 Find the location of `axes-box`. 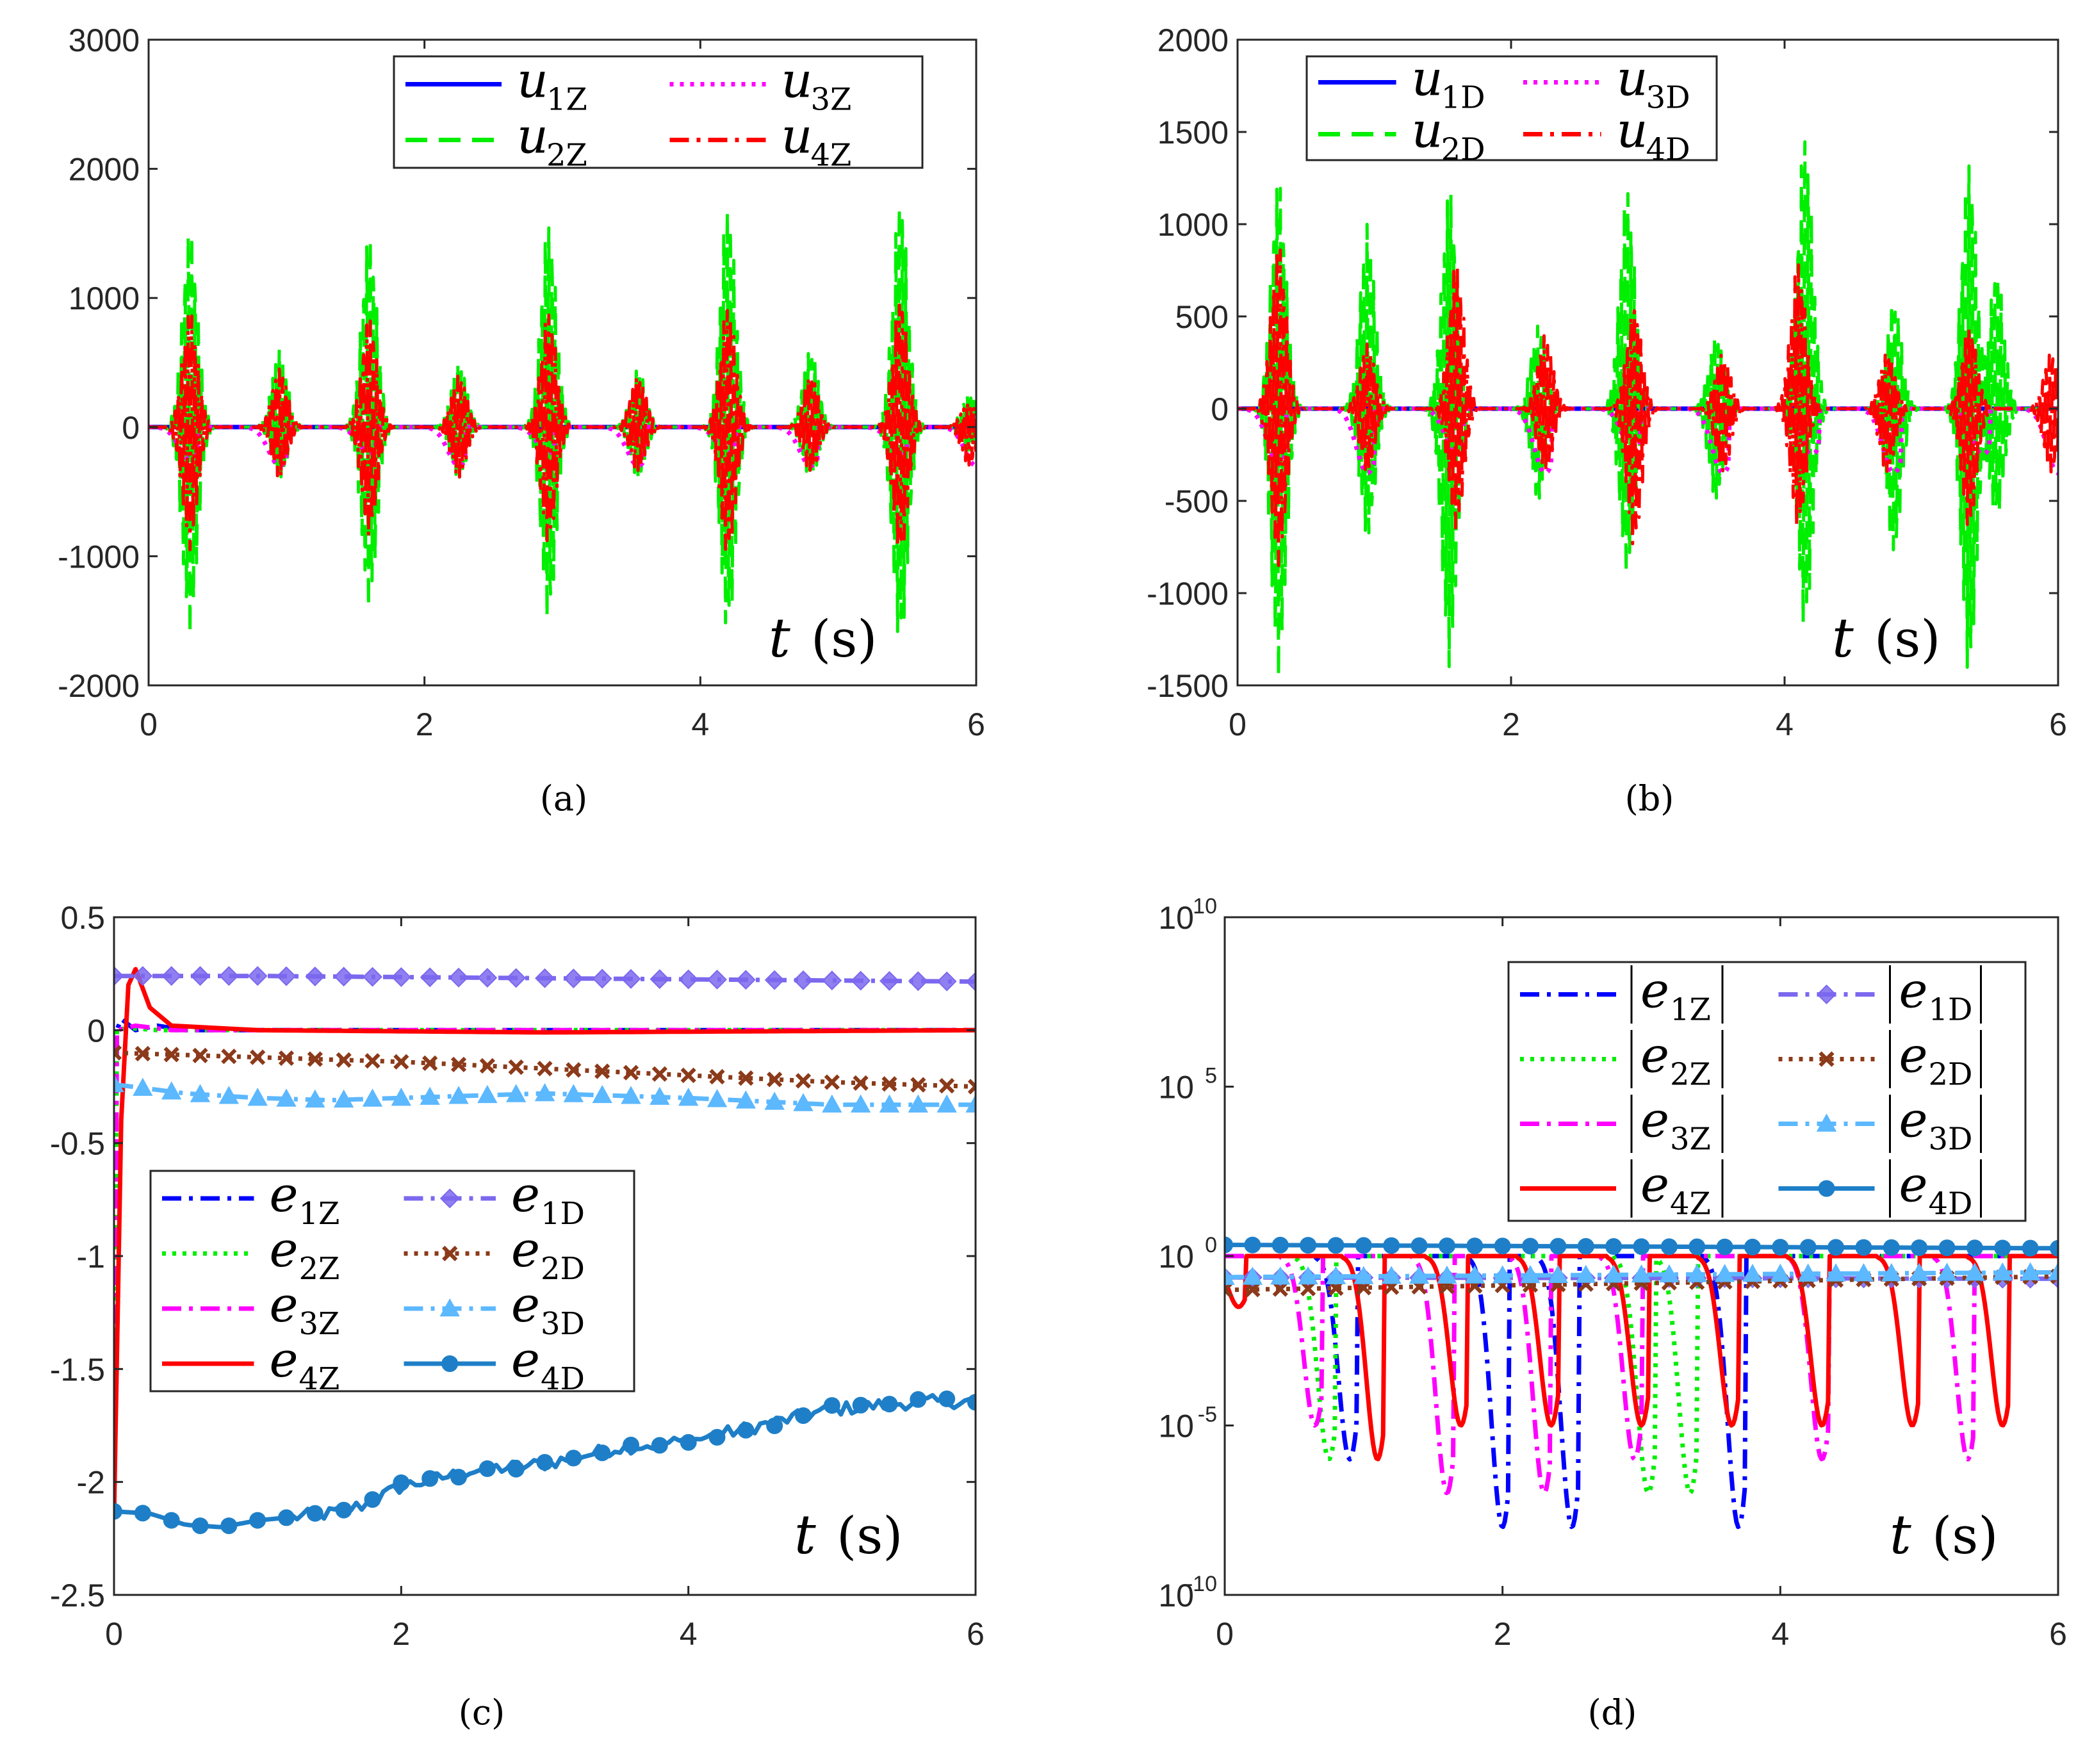

axes-box is located at coordinates (562, 362).